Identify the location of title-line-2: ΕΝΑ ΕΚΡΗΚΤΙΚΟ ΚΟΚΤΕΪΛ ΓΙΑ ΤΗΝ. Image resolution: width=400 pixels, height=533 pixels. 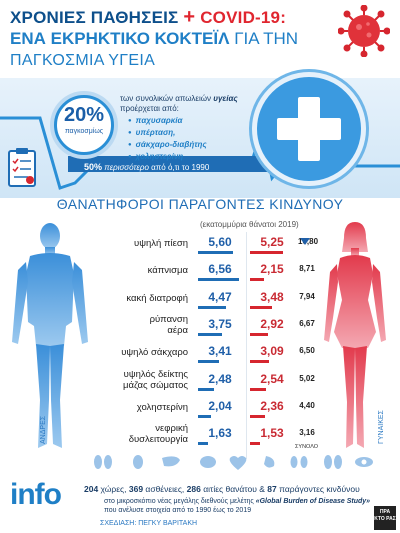
(154, 39).